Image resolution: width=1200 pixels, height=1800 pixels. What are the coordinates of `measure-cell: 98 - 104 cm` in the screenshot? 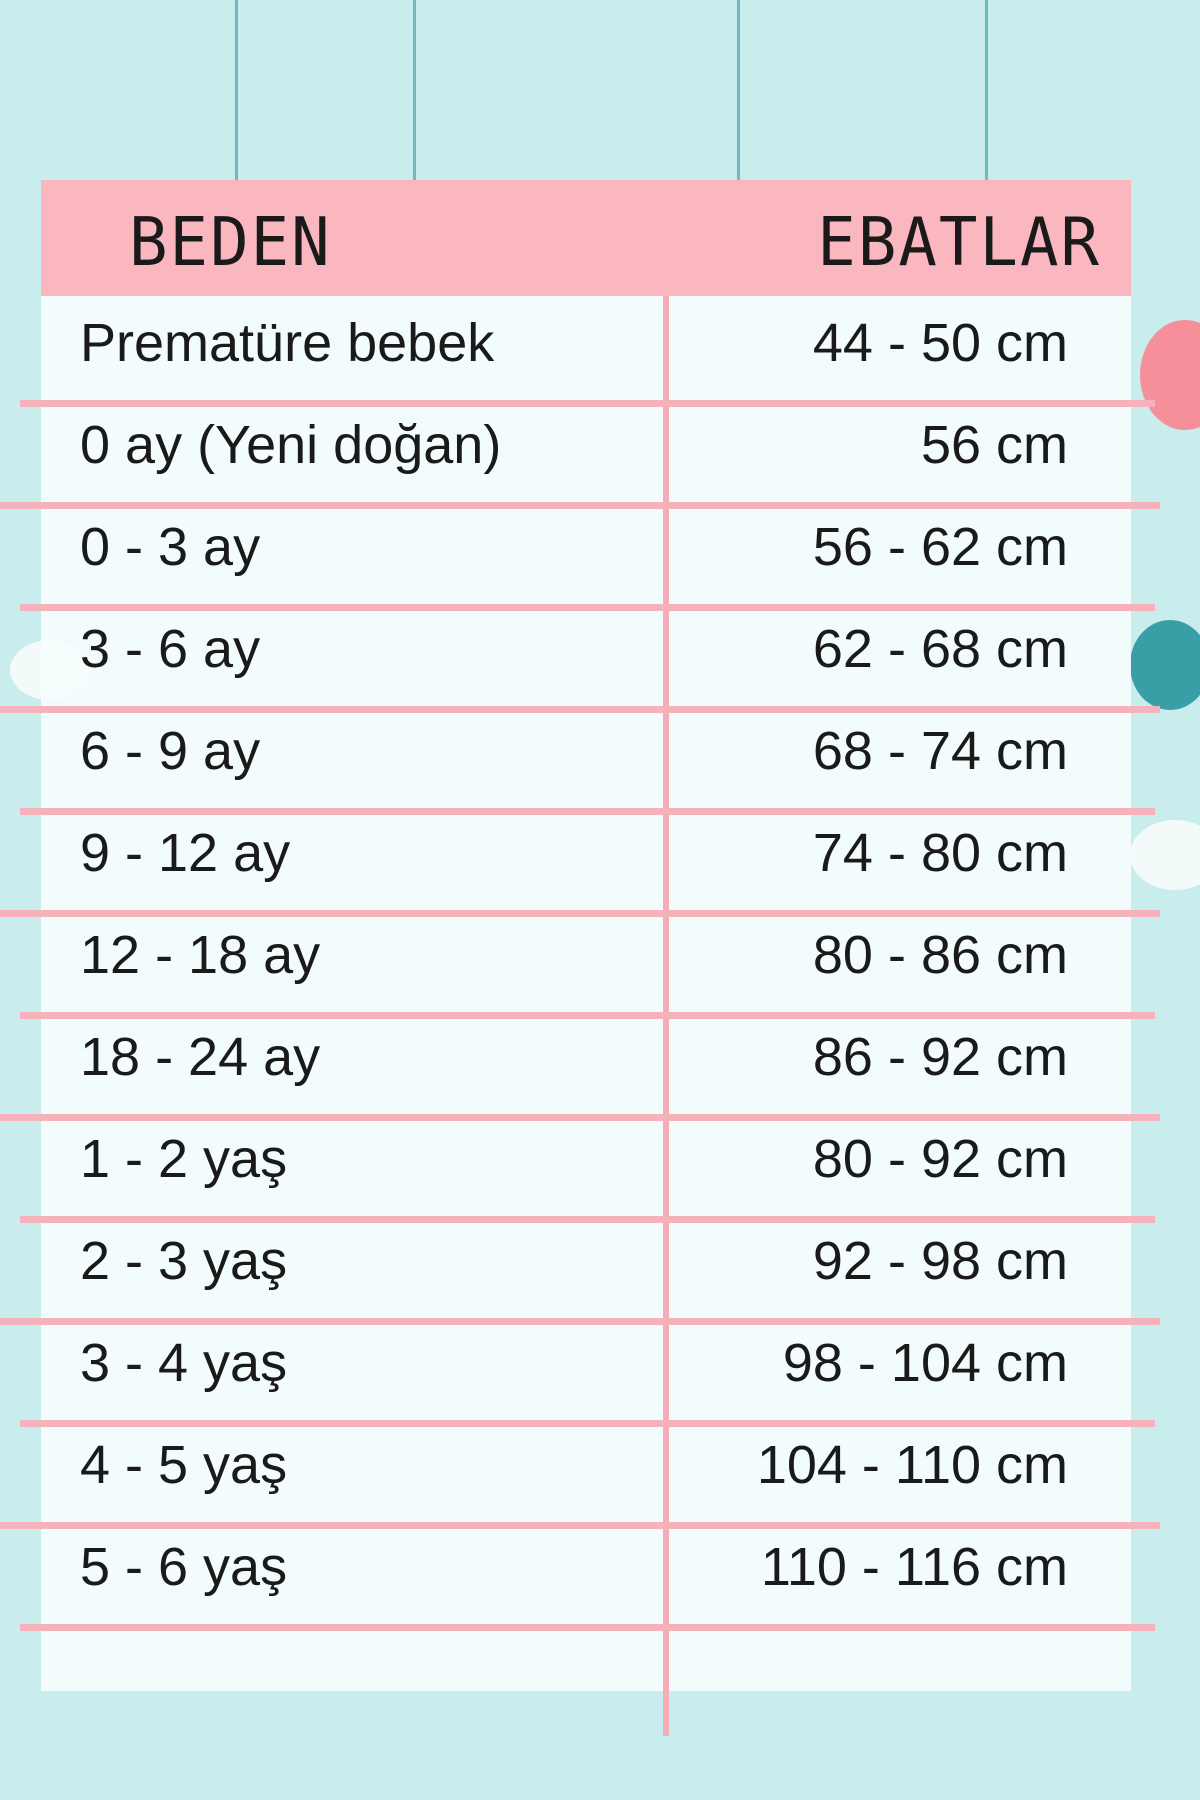 It's located at (925, 1363).